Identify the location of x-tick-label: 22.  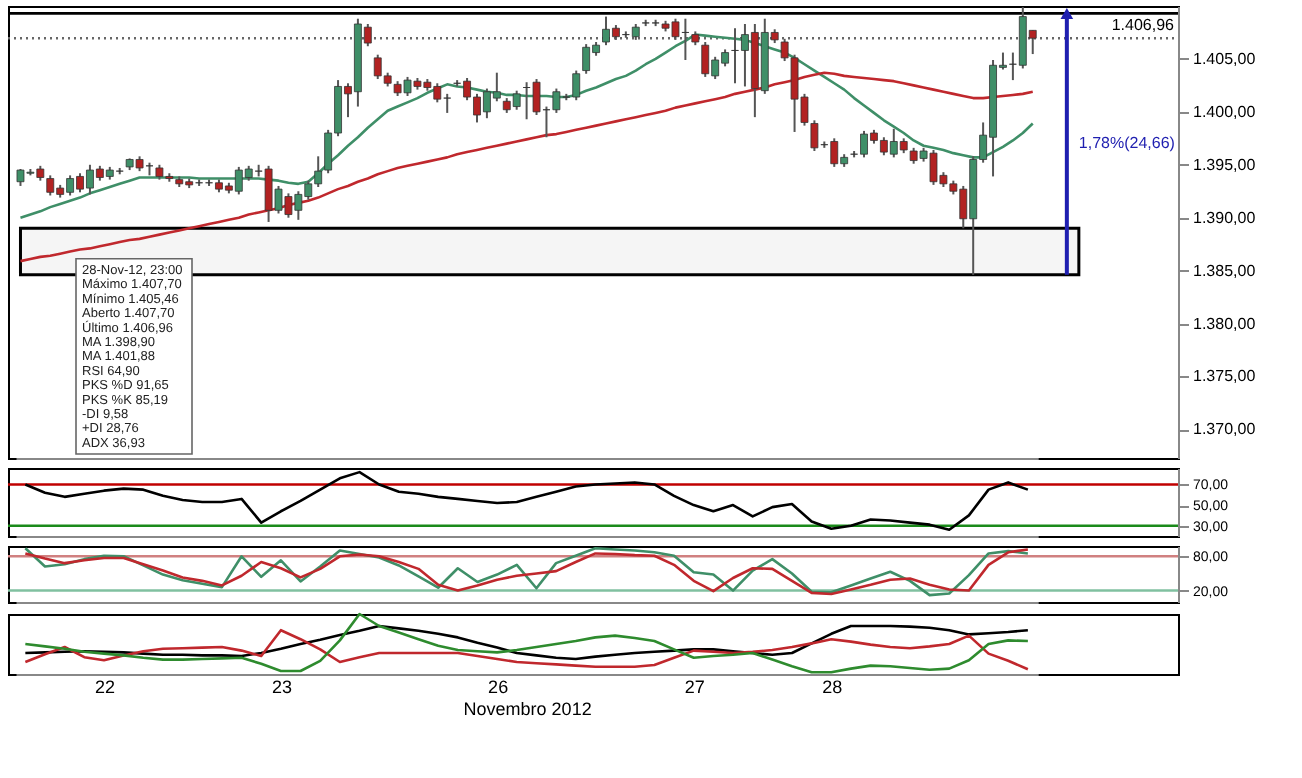
(104, 687).